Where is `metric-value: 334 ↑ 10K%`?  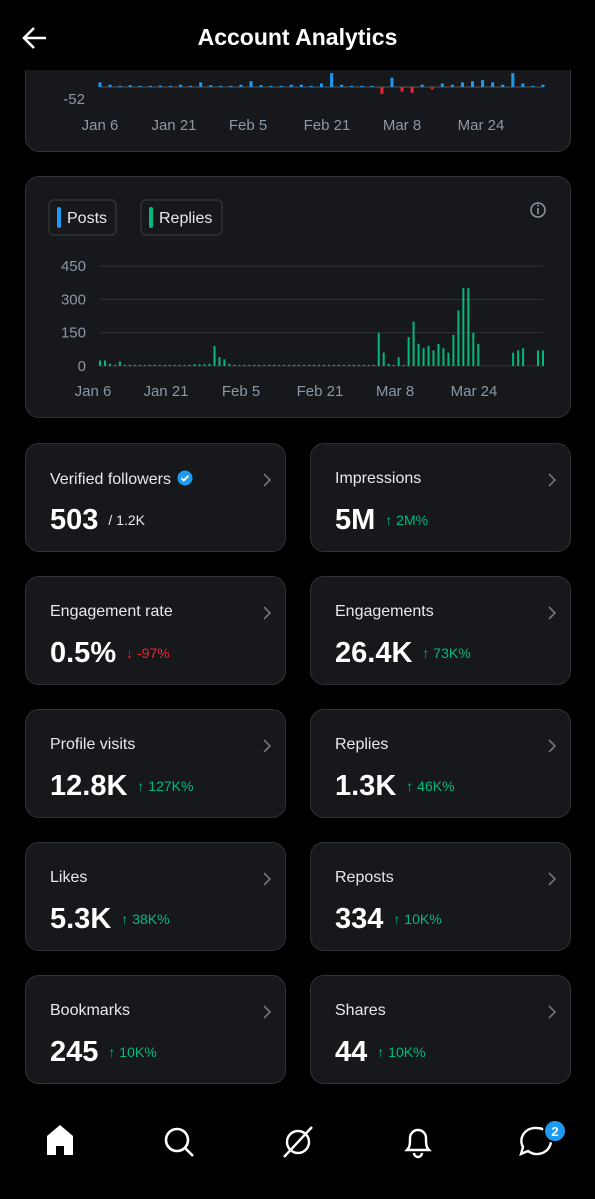
metric-value: 334 ↑ 10K% is located at coordinates (388, 919).